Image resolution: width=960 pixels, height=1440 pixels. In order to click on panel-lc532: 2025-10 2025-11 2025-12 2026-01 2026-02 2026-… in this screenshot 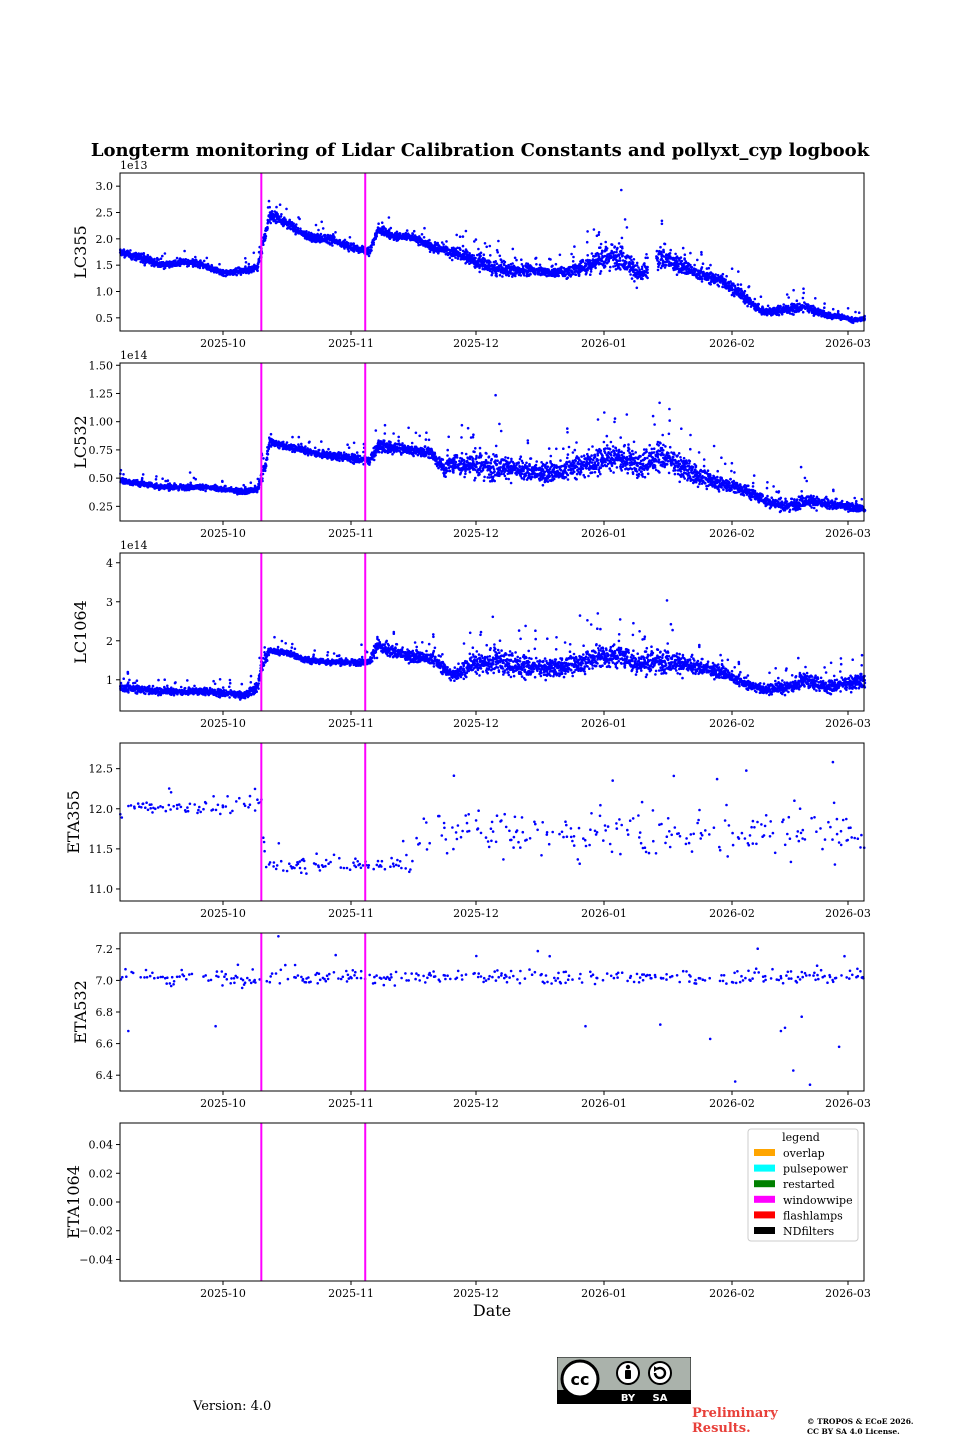, I will do `click(471, 444)`.